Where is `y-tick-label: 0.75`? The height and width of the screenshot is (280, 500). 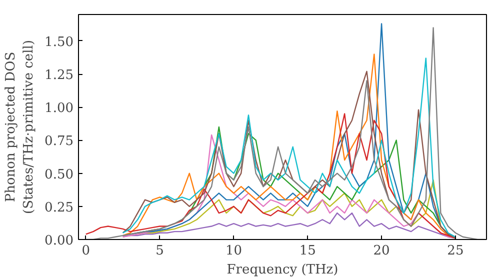 y-tick-label: 0.75 is located at coordinates (59, 142).